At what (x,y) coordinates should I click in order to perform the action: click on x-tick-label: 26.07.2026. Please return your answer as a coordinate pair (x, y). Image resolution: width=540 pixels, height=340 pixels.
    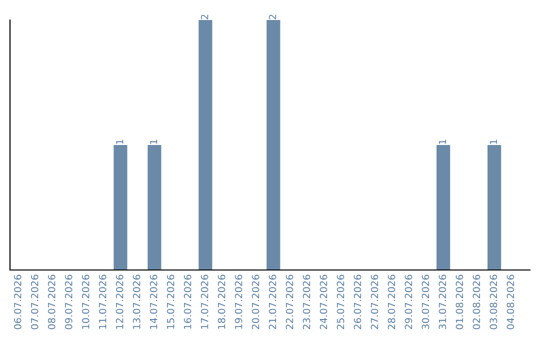
    Looking at the image, I should click on (358, 302).